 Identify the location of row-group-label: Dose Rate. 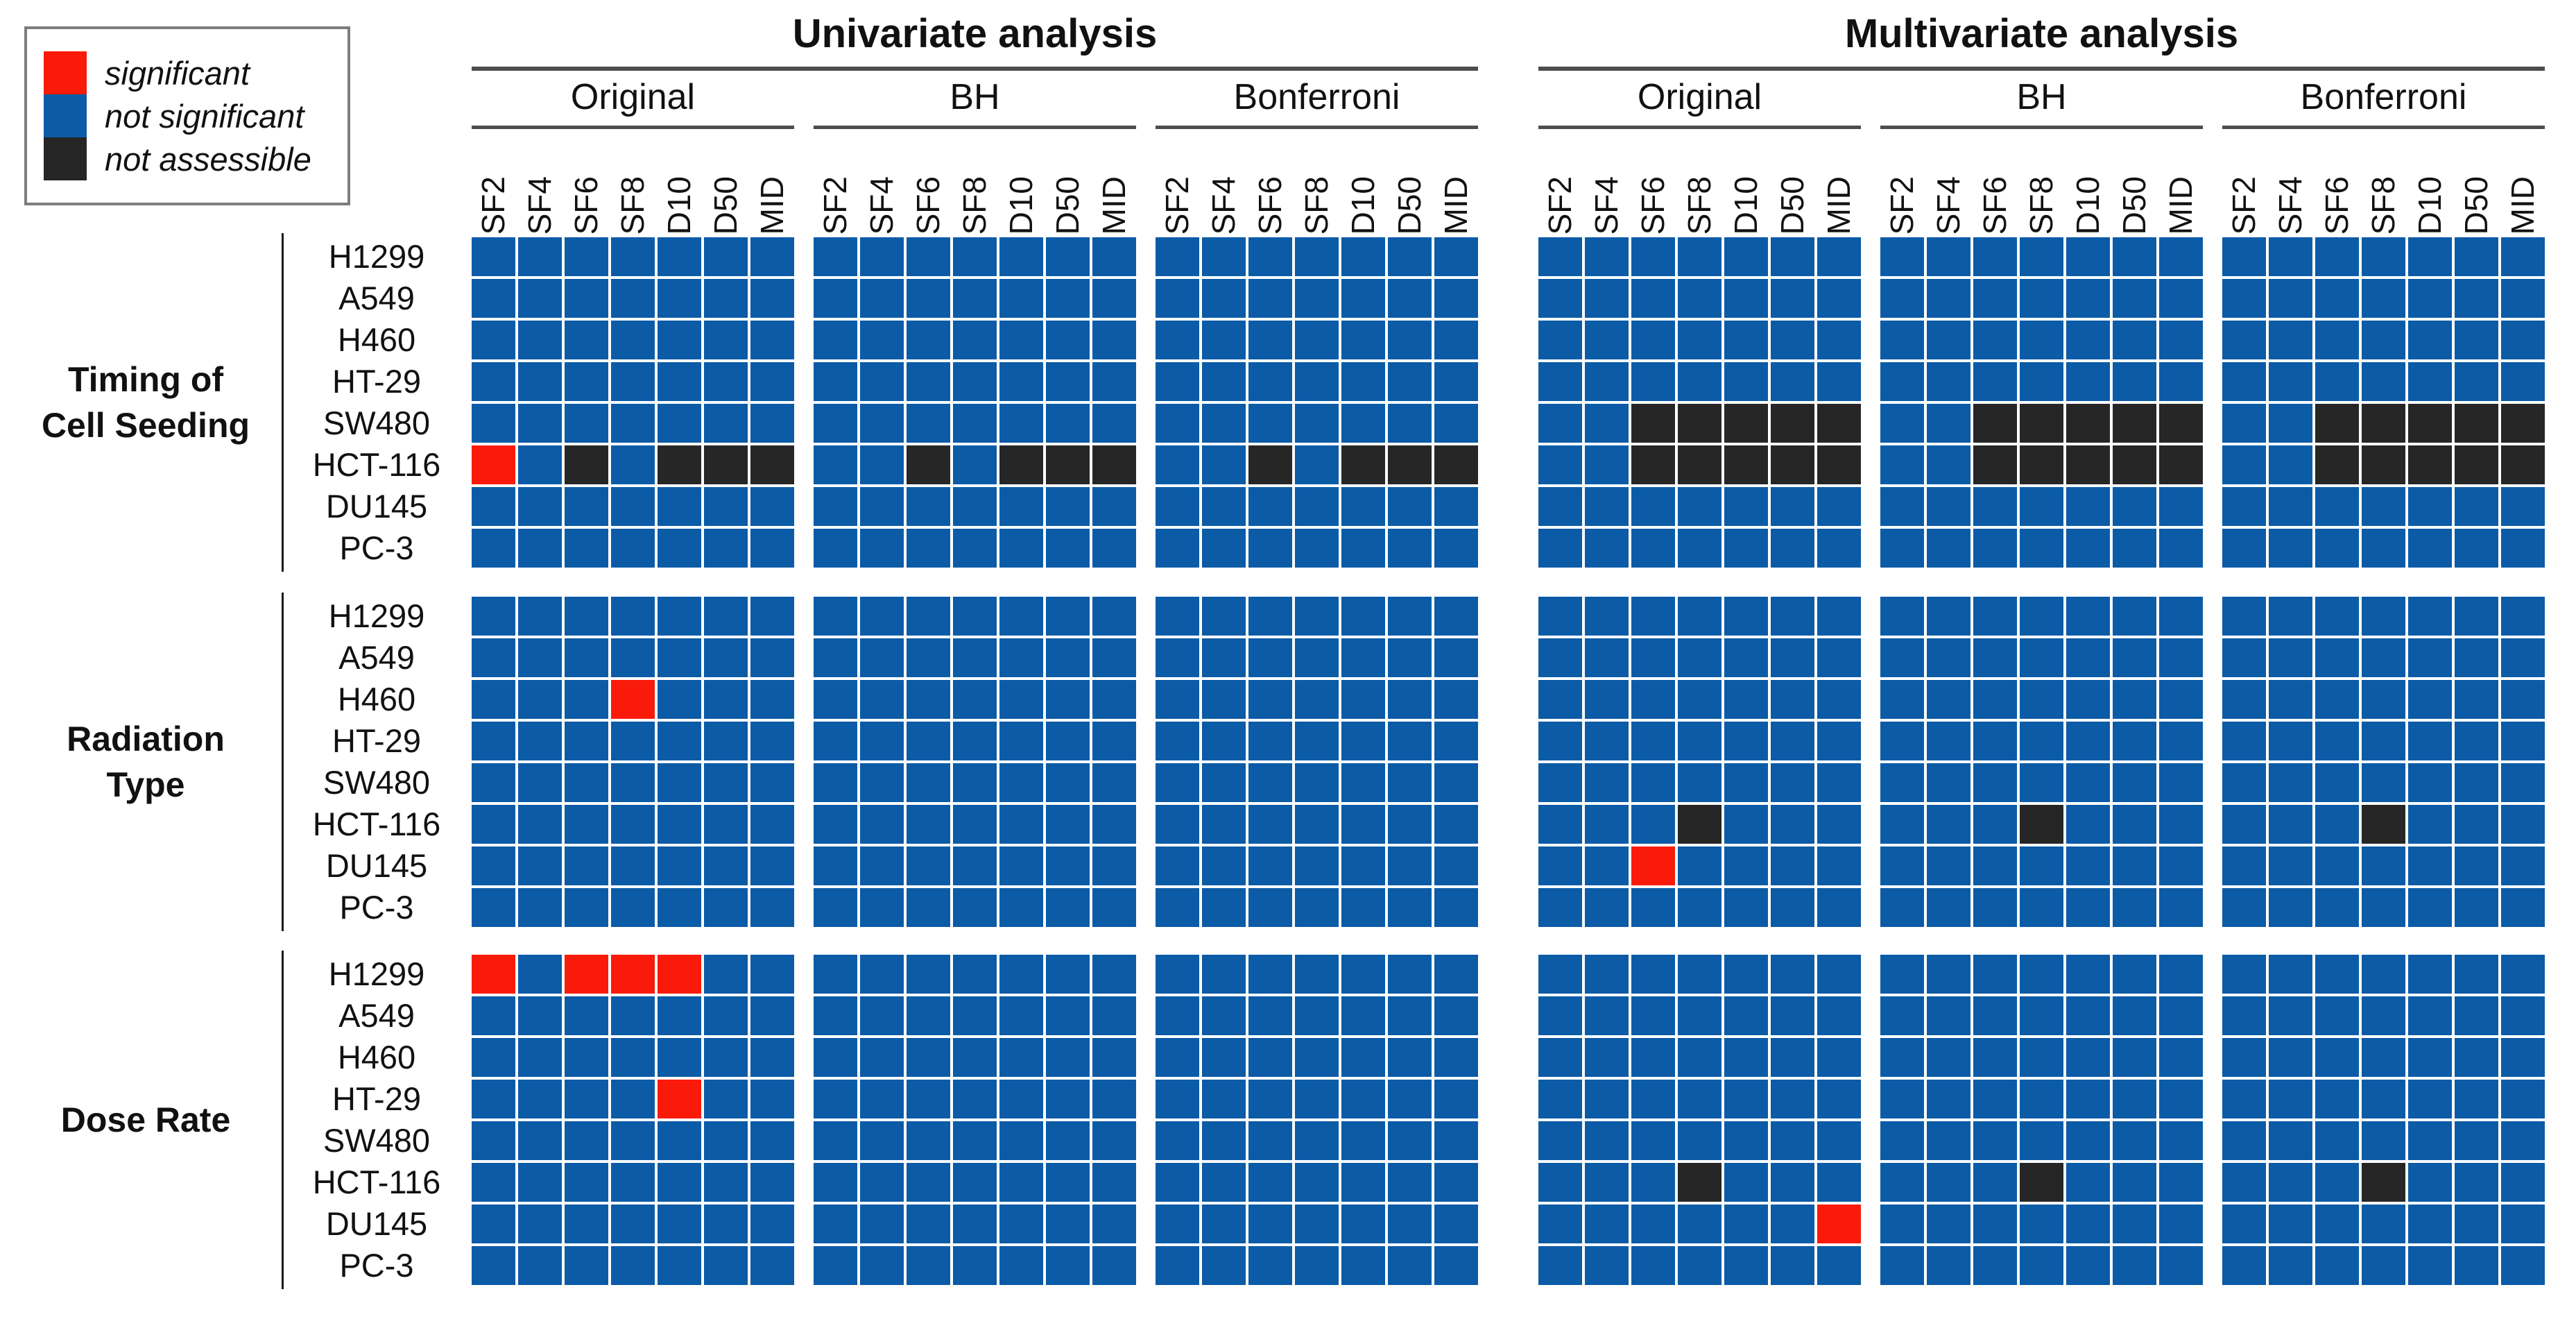
(145, 1120).